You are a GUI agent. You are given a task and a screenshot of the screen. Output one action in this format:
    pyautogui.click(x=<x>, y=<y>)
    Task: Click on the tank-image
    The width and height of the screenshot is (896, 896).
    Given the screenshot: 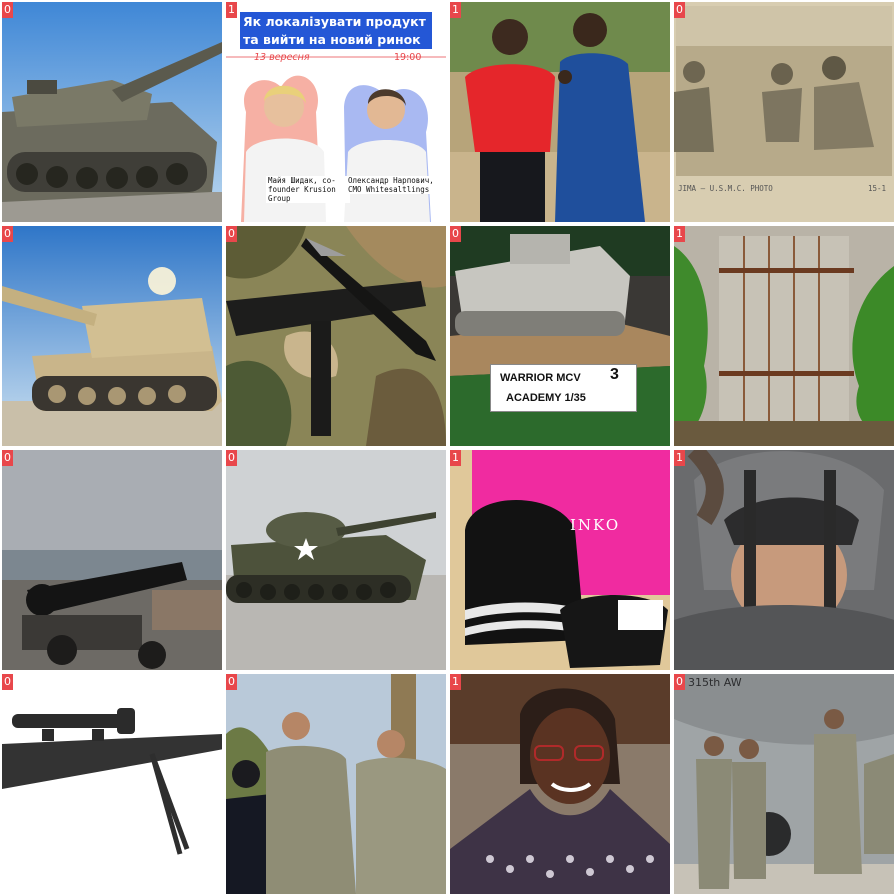 What is the action you would take?
    pyautogui.click(x=112, y=112)
    